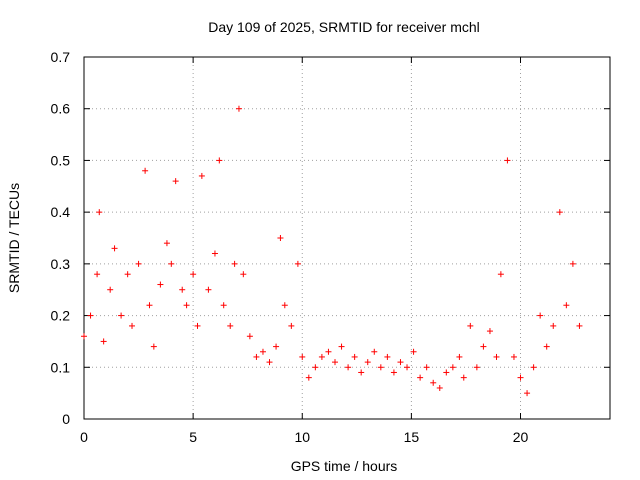  What do you see at coordinates (521, 437) in the screenshot?
I see `x-tick-label: 20` at bounding box center [521, 437].